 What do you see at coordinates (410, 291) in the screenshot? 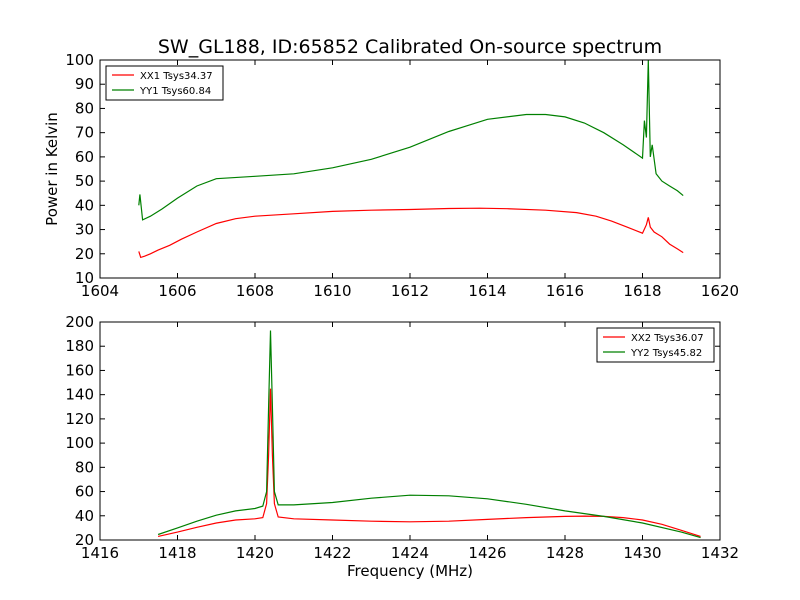
I see `x-tick-label: 1612` at bounding box center [410, 291].